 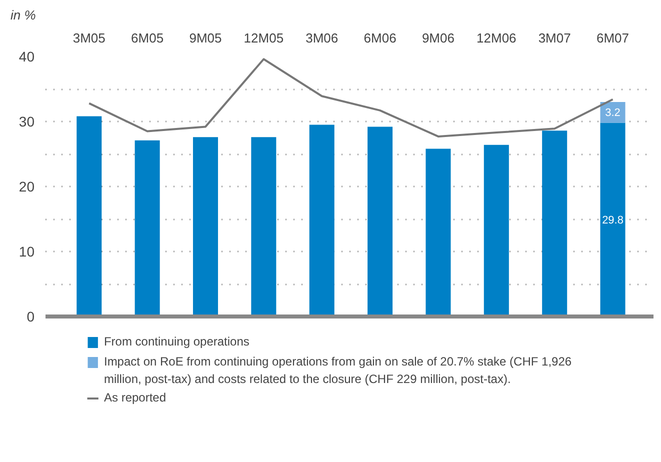 What do you see at coordinates (89, 38) in the screenshot?
I see `x-tick-label: 3M05` at bounding box center [89, 38].